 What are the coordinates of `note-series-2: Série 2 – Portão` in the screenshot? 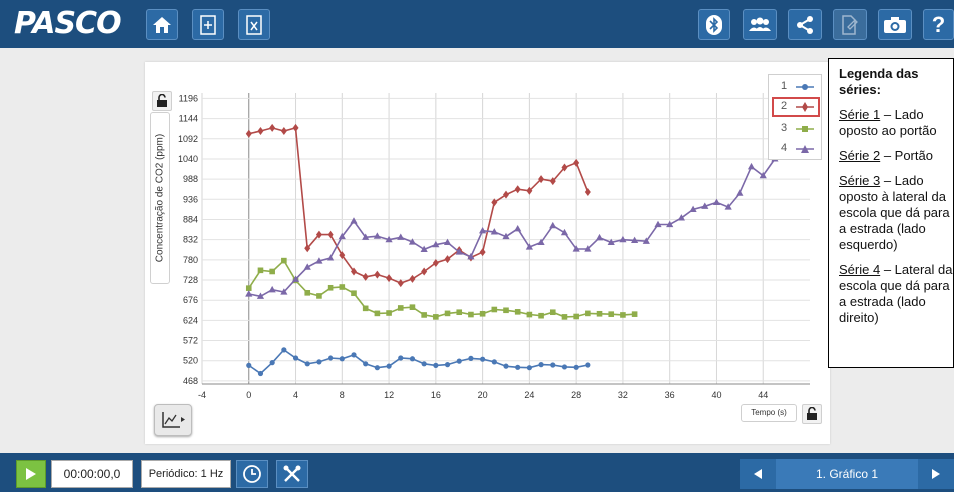 It's located at (896, 156).